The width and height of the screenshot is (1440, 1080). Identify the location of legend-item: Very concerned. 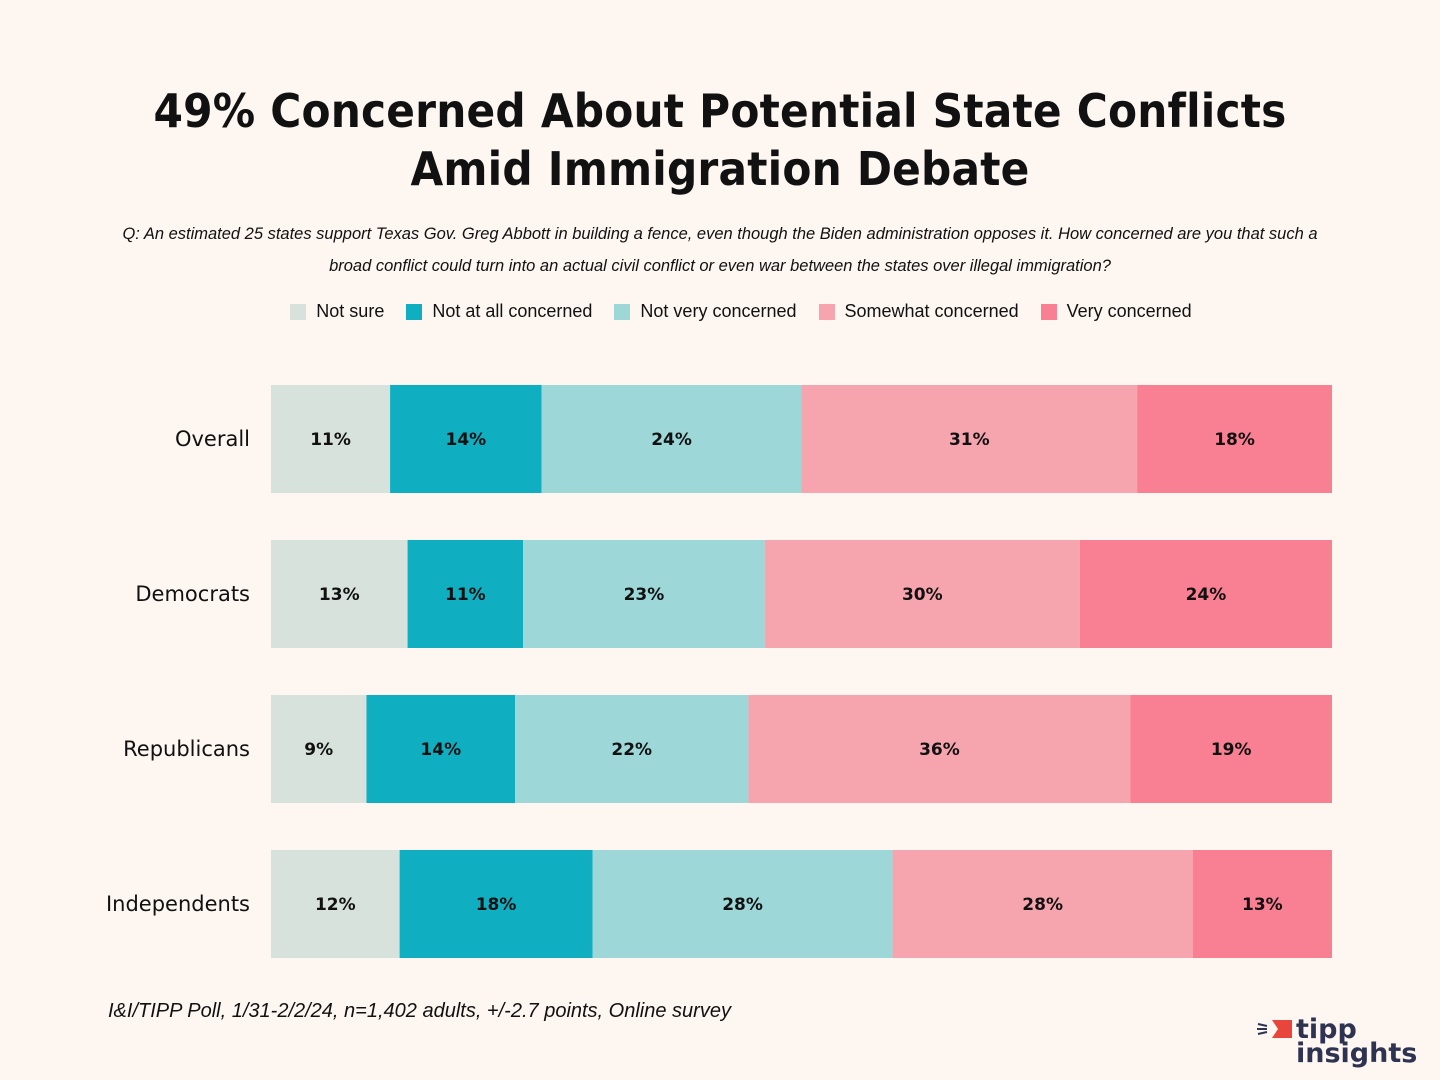
(1116, 311).